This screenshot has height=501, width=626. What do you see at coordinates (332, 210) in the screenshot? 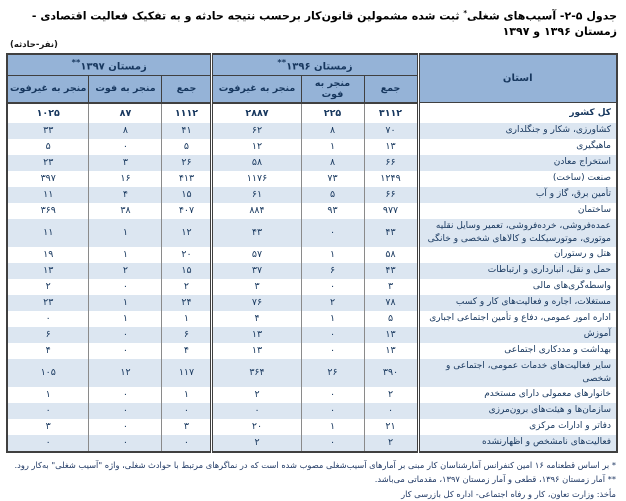
I see `value-cell: ۹۳` at bounding box center [332, 210].